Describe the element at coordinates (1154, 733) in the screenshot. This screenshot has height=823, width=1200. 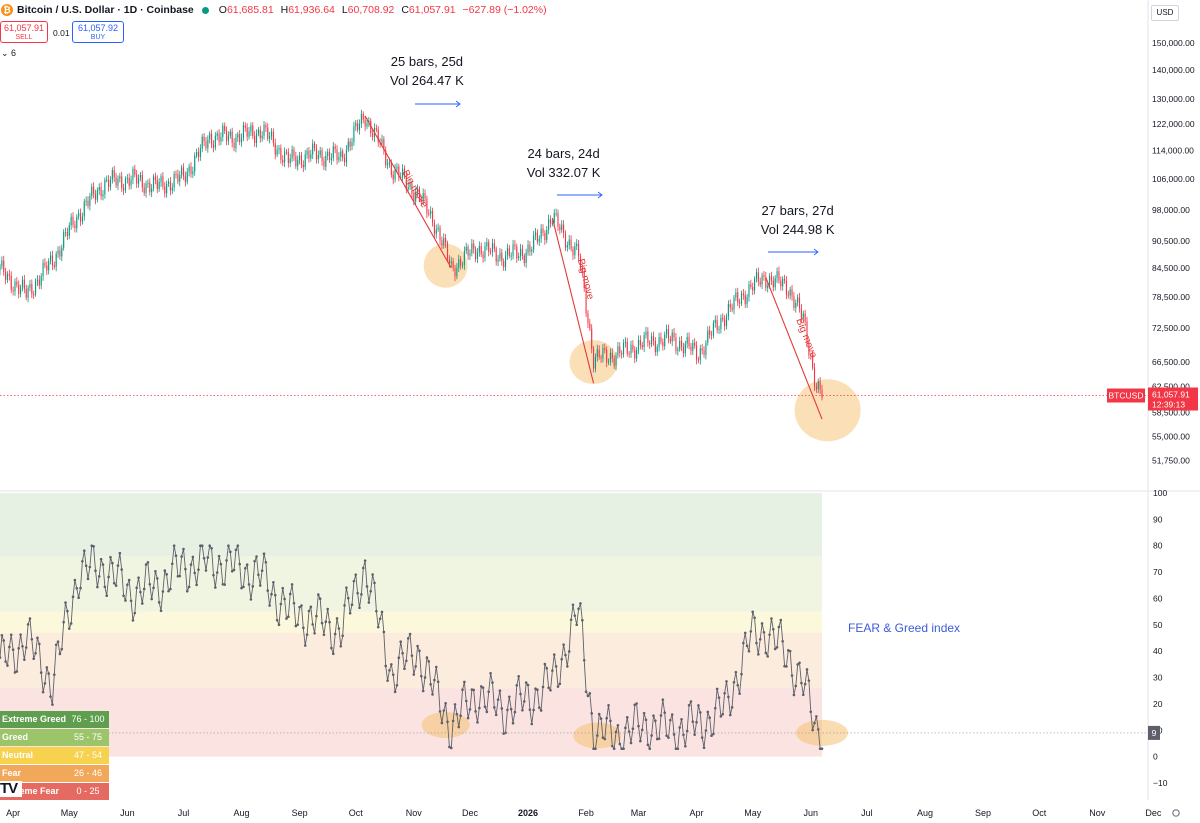
I see `index-value-label: 9` at that location.